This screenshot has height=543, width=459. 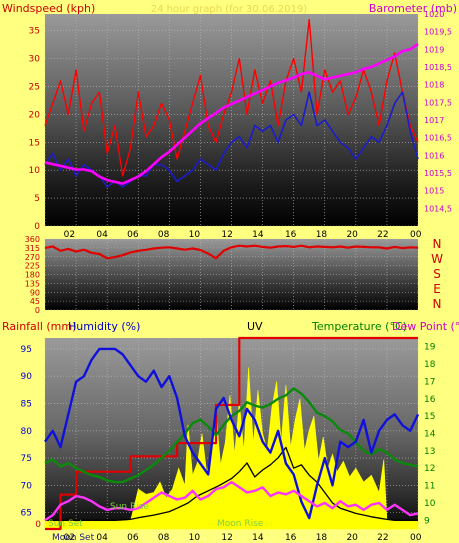 What do you see at coordinates (37, 199) in the screenshot?
I see `windspeed-tick: 5` at bounding box center [37, 199].